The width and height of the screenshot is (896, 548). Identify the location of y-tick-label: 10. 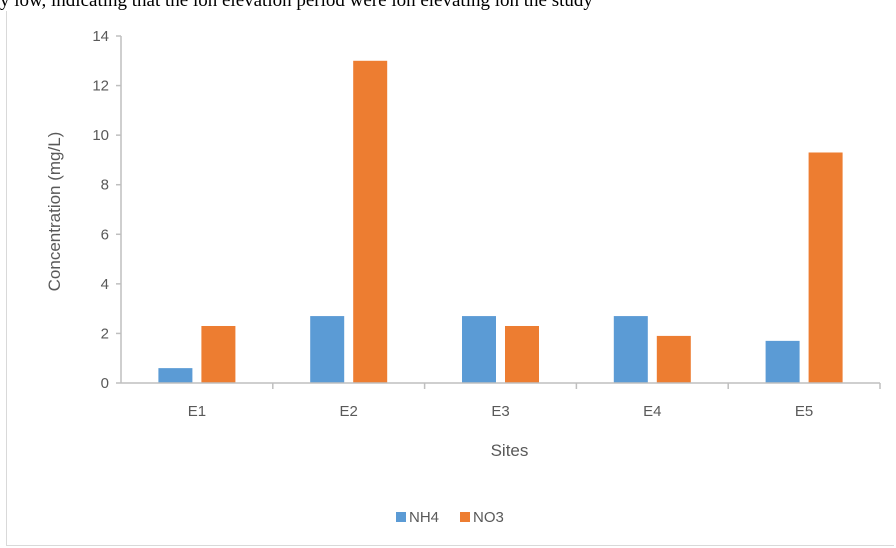
(100, 135).